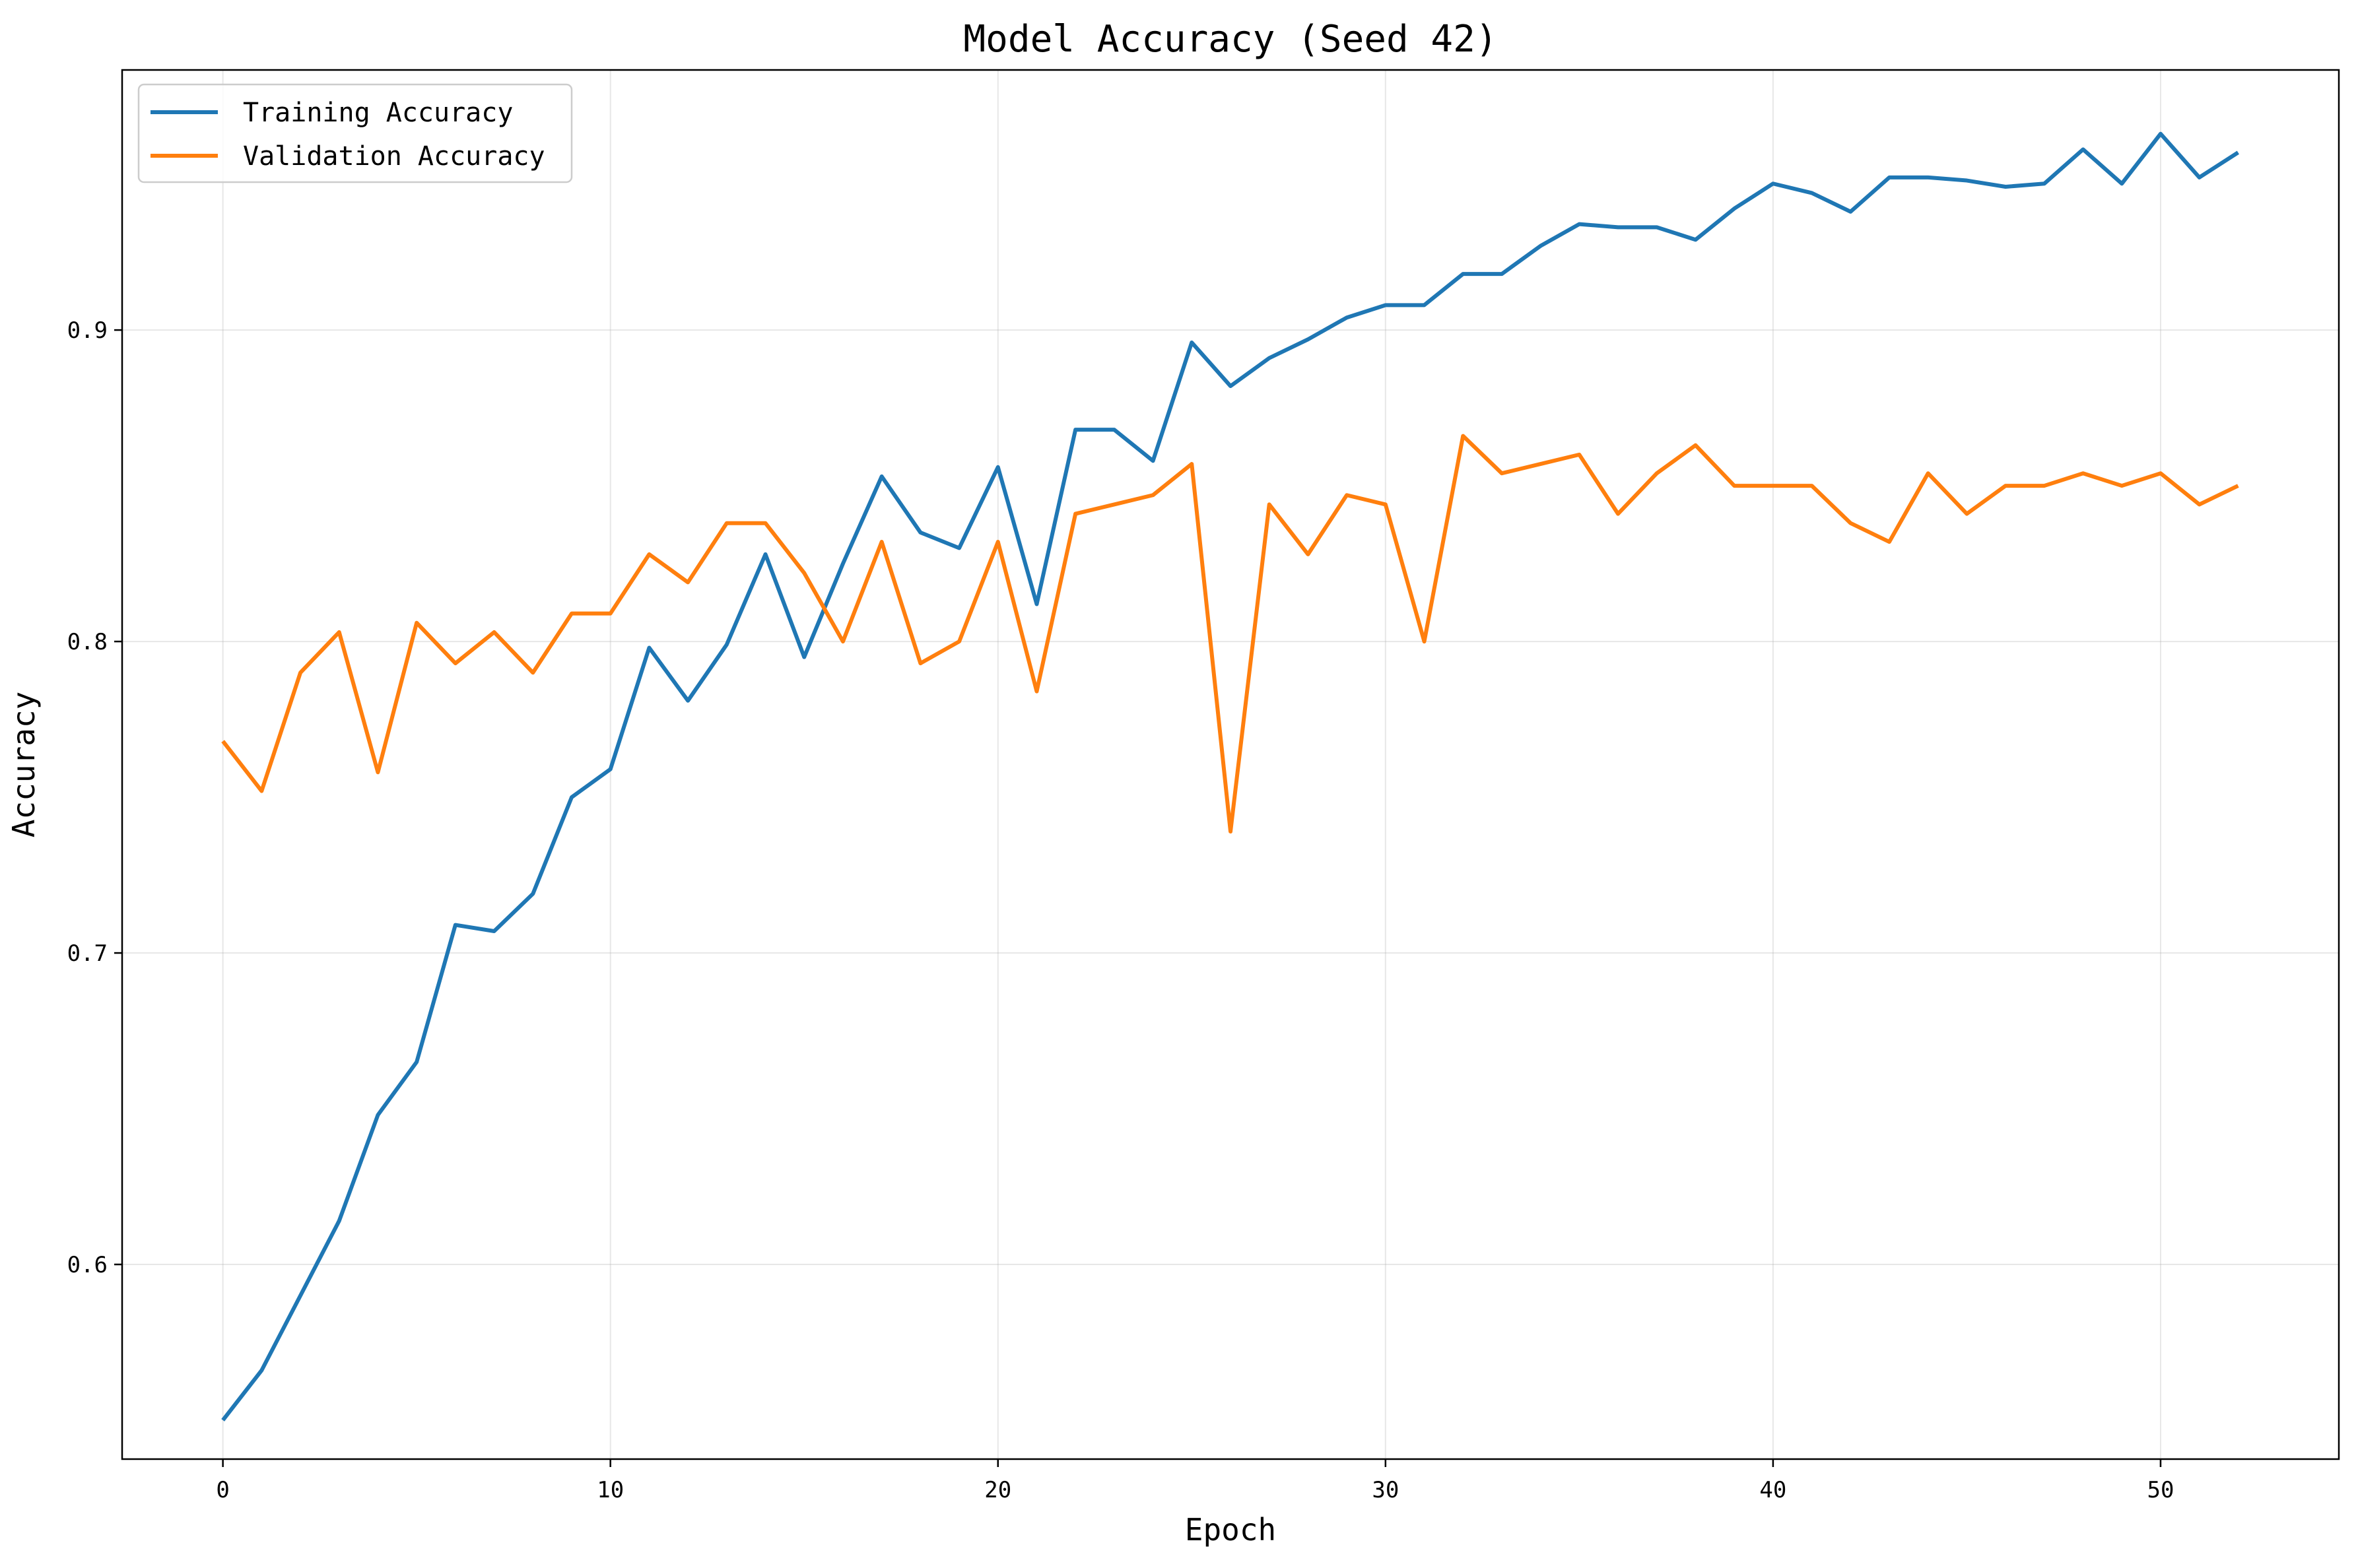 The width and height of the screenshot is (2358, 1568). I want to click on legend-label-validation: Validation Accuracy, so click(394, 156).